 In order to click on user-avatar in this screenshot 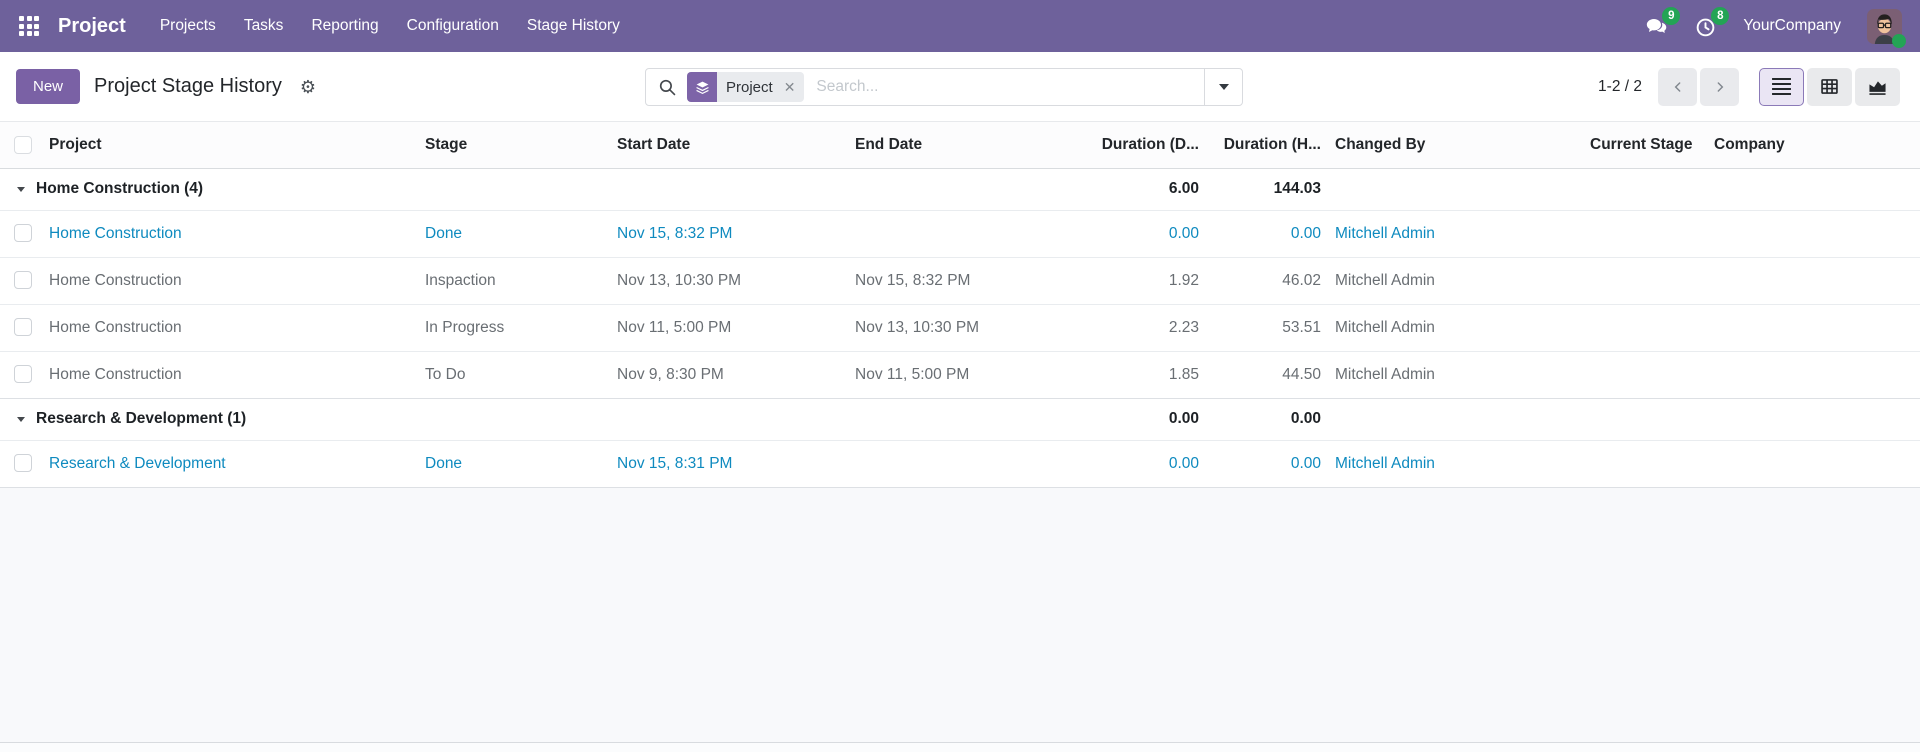, I will do `click(1886, 28)`.